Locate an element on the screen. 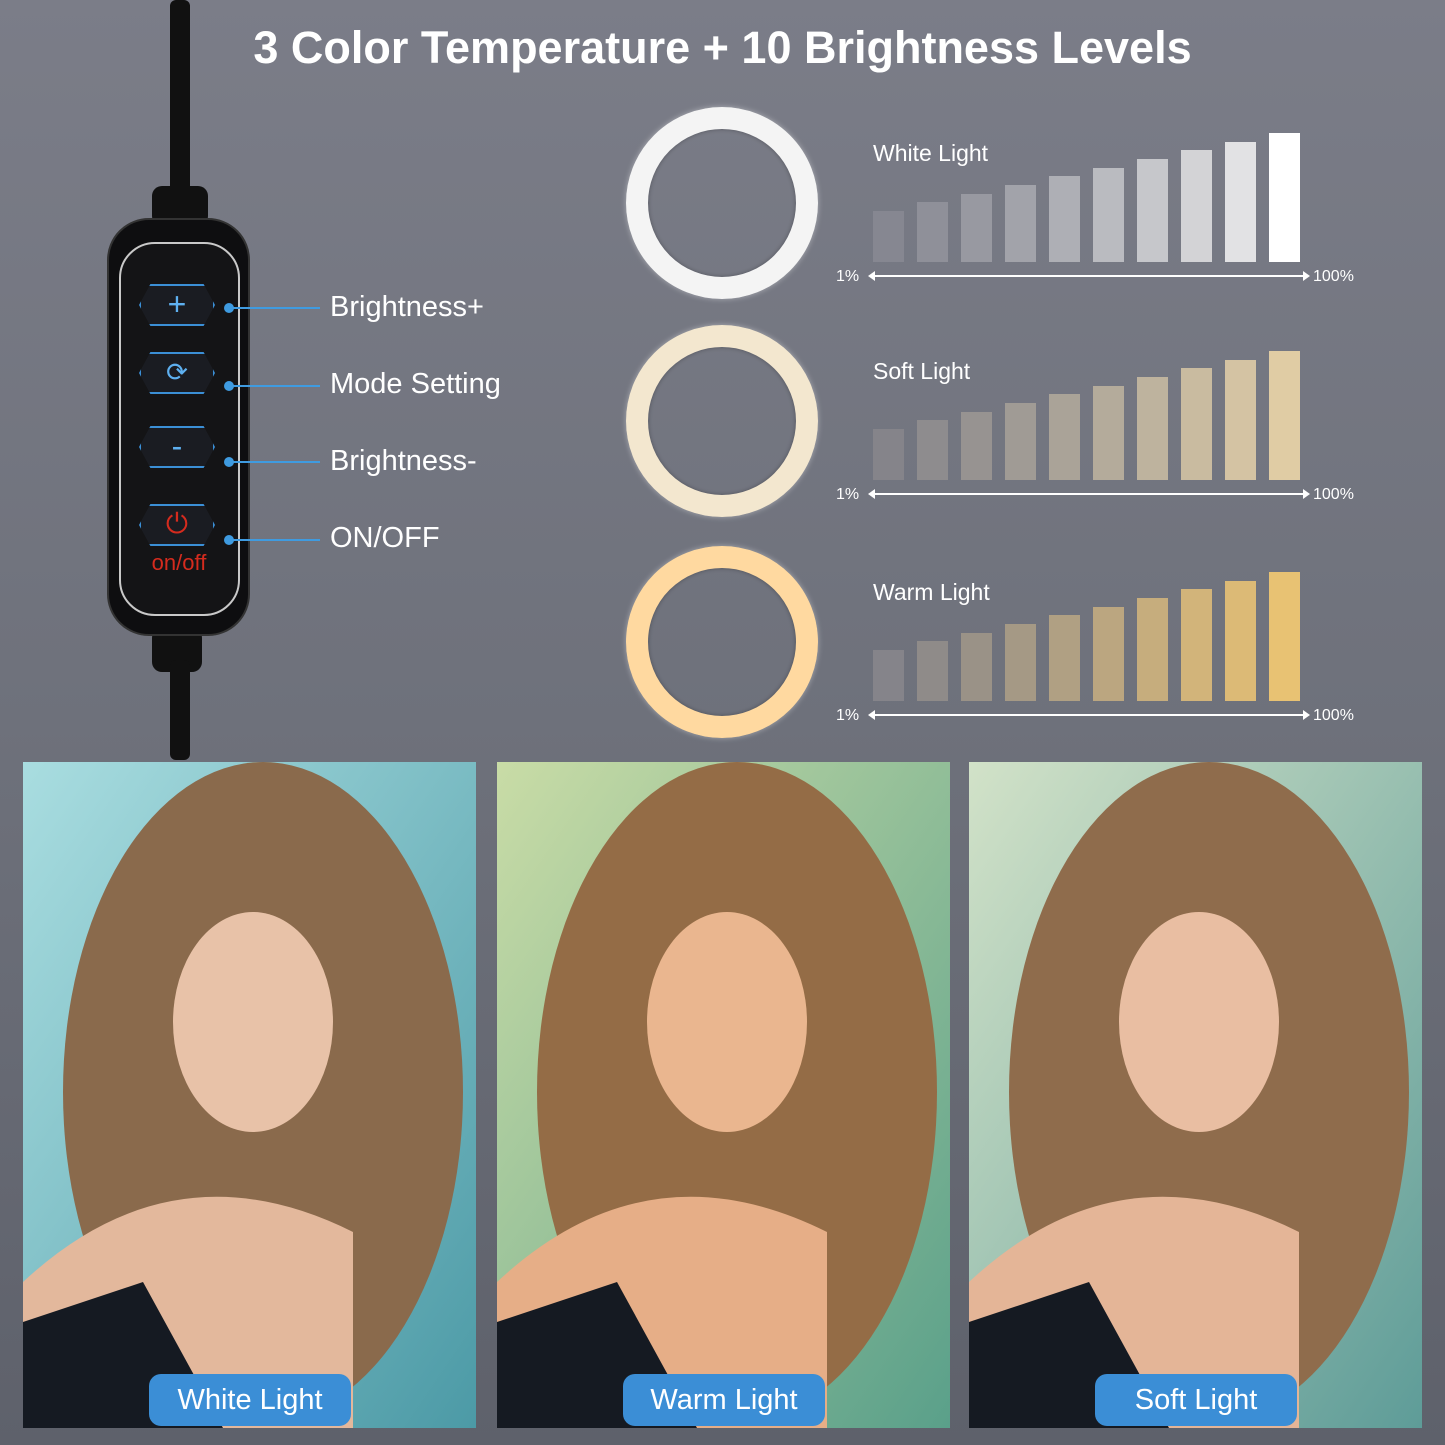 This screenshot has width=1445, height=1445. minus-icon: - is located at coordinates (177, 446).